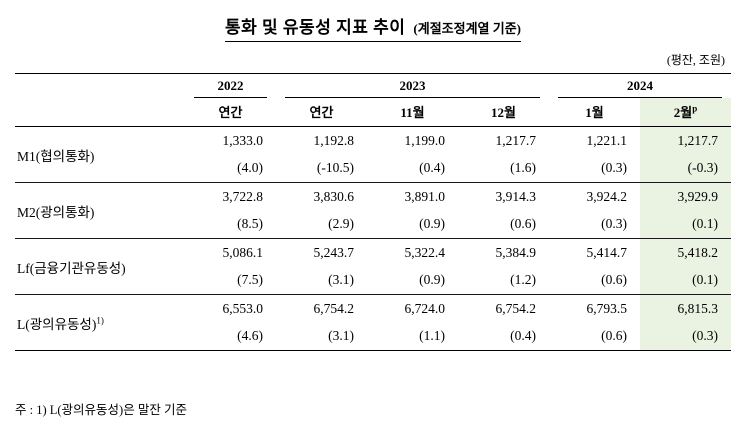 Image resolution: width=745 pixels, height=429 pixels. I want to click on rate-row: (8.5) (2.9) (0.9) (0.6) (0.3) (0.1), so click(373, 224).